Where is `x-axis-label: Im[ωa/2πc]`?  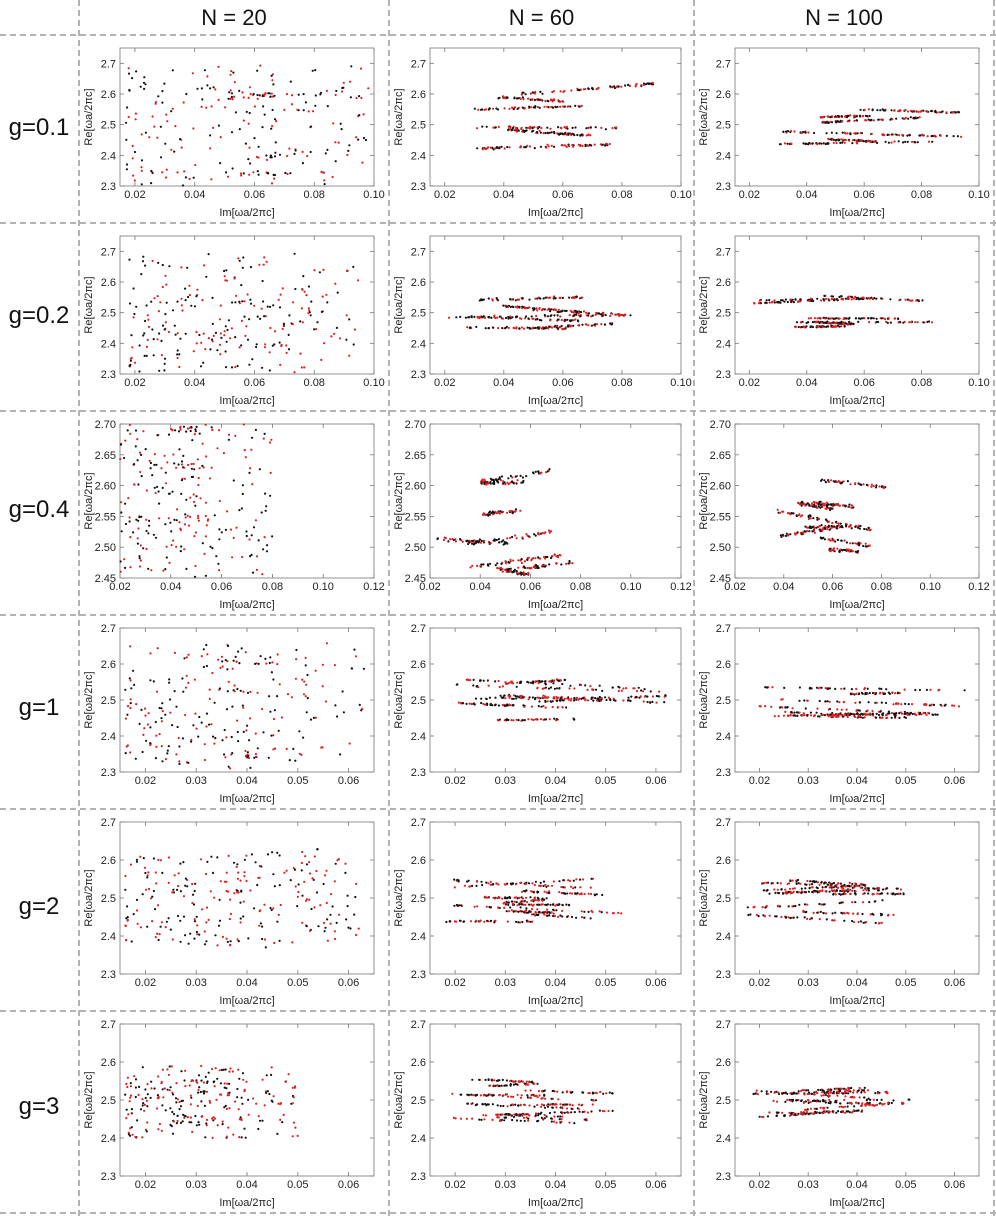 x-axis-label: Im[ωa/2πc] is located at coordinates (555, 401).